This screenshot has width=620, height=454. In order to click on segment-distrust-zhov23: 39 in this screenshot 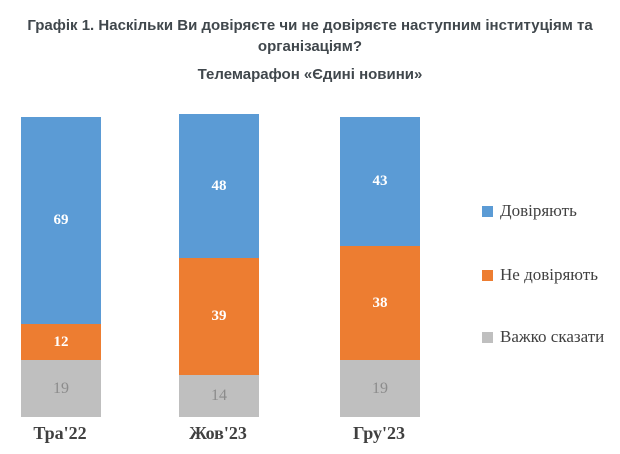, I will do `click(219, 316)`.